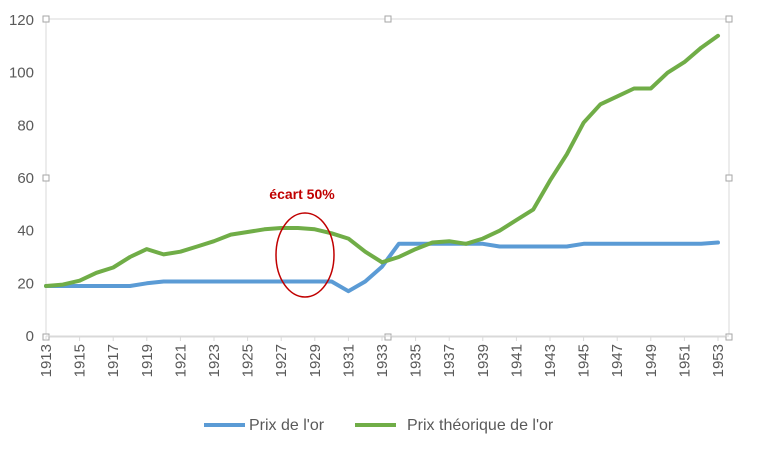  I want to click on x-tick-label: 1939, so click(483, 360).